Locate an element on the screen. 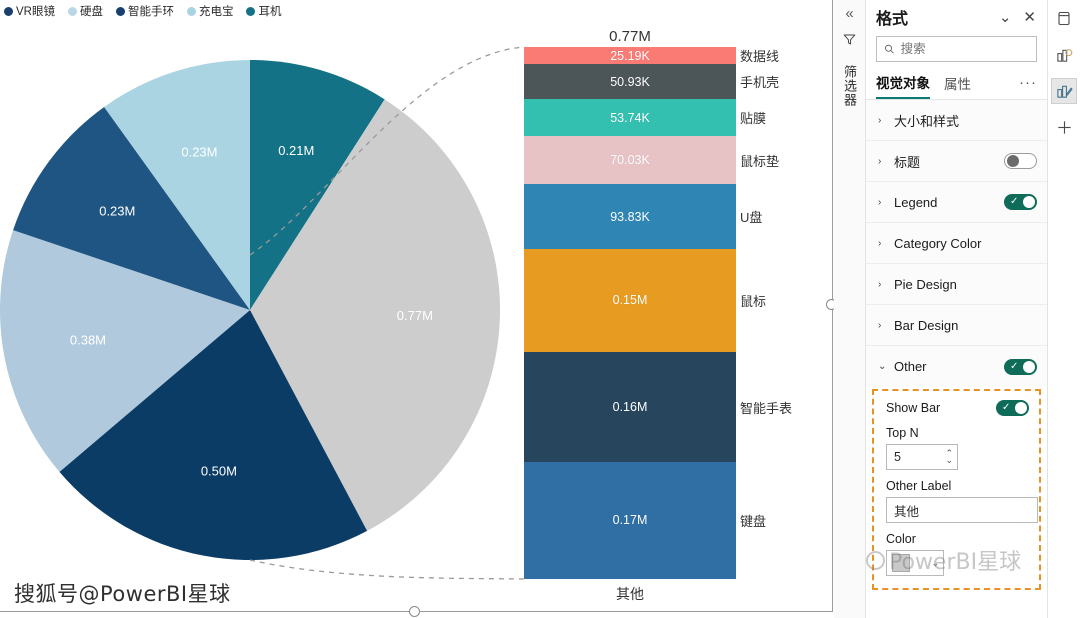 This screenshot has width=1080, height=618. legend-item-label: 硬盘 is located at coordinates (91, 12).